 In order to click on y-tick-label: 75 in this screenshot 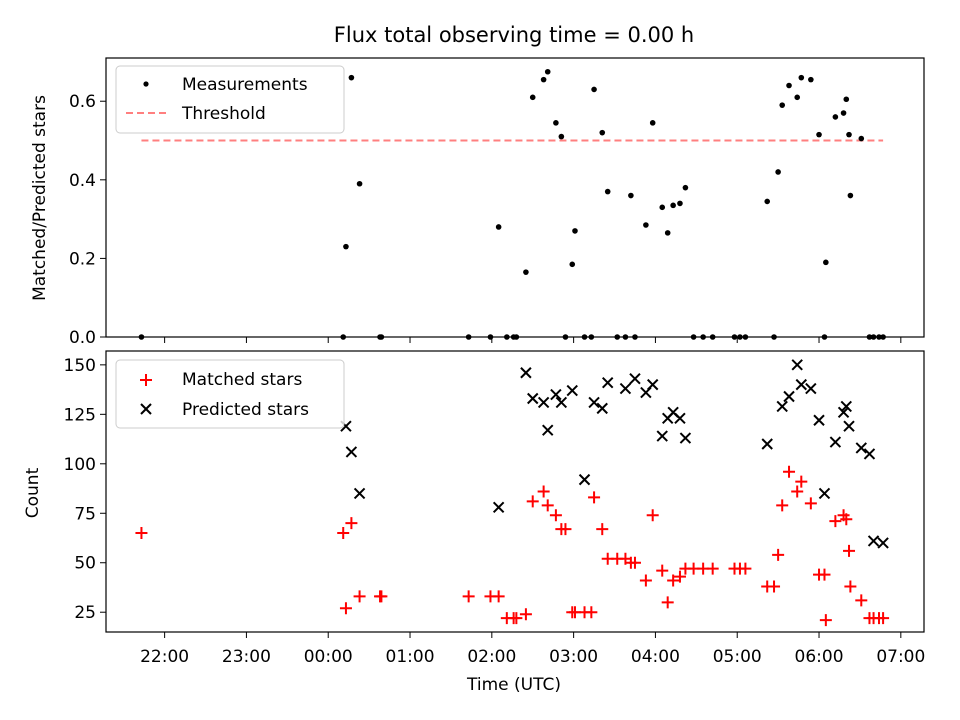, I will do `click(85, 514)`.